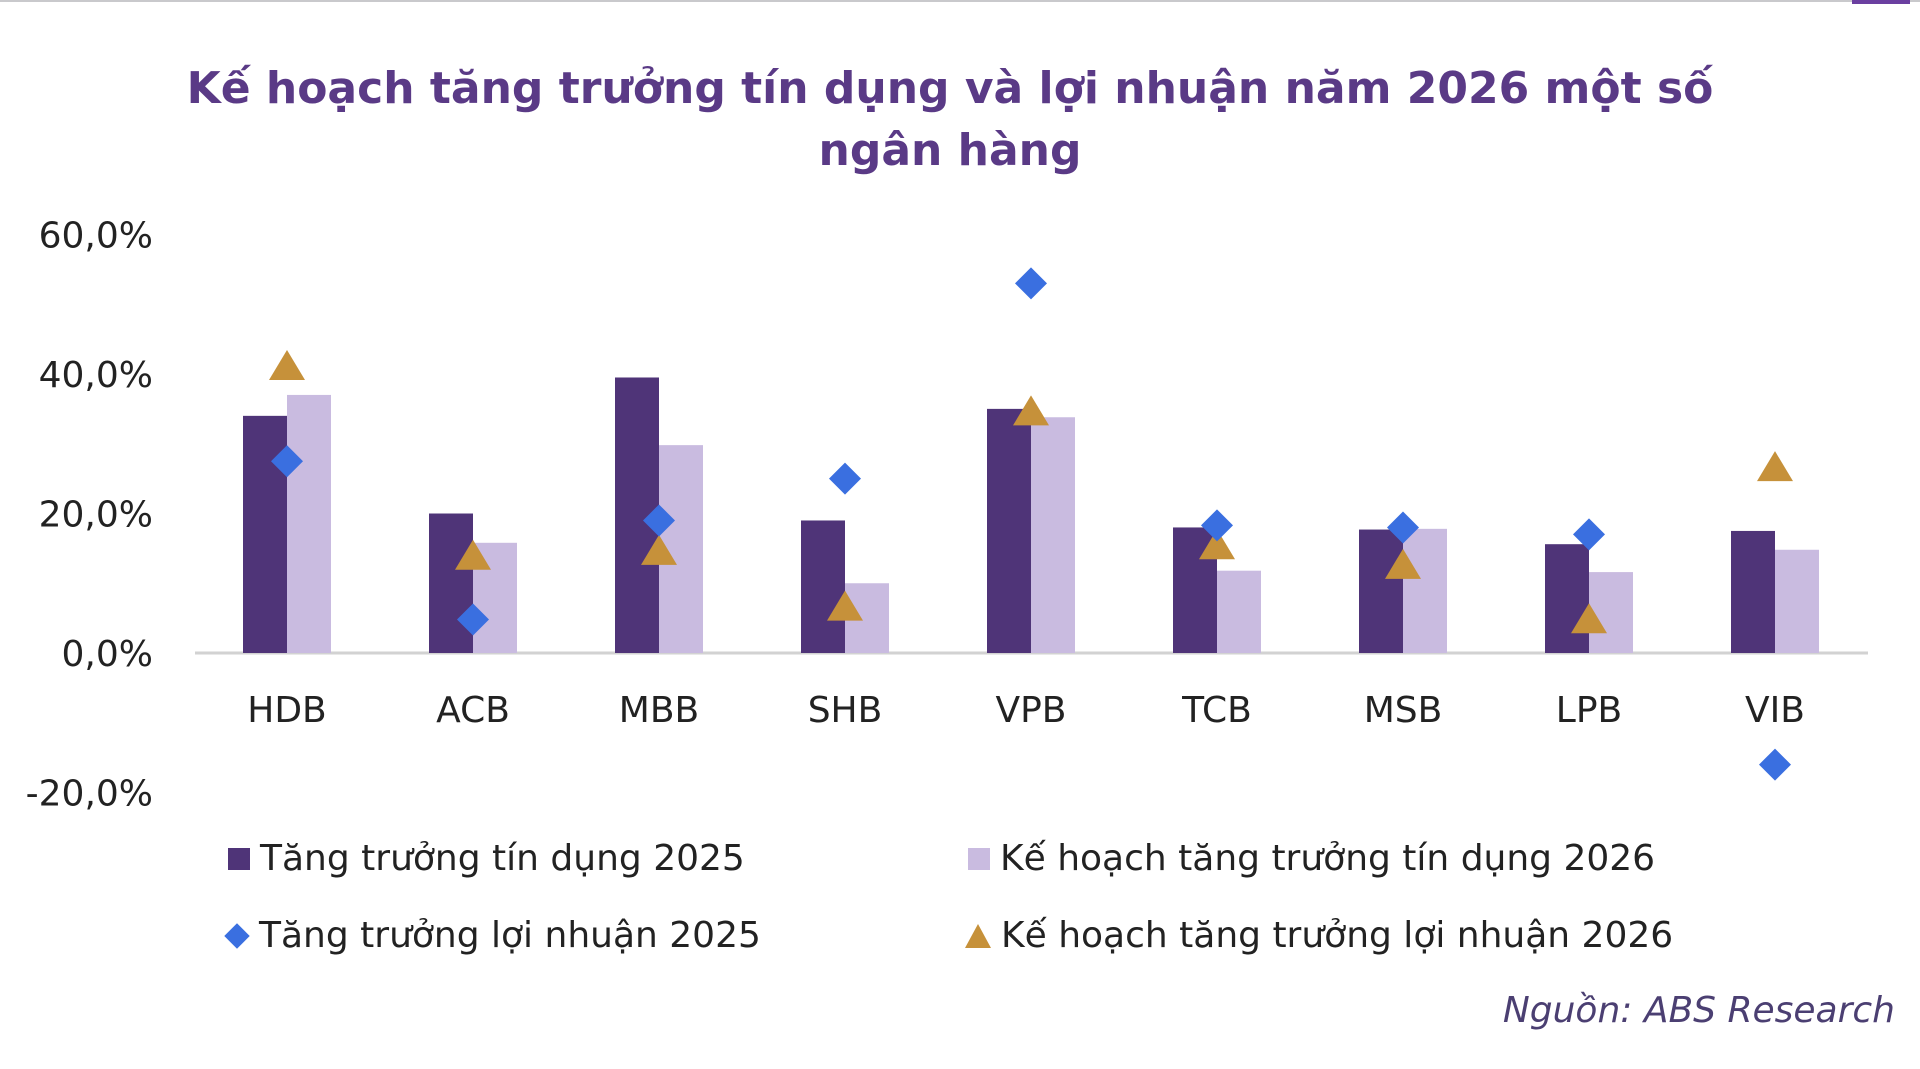 The width and height of the screenshot is (1920, 1069). I want to click on x-tick-label: LPB, so click(1589, 710).